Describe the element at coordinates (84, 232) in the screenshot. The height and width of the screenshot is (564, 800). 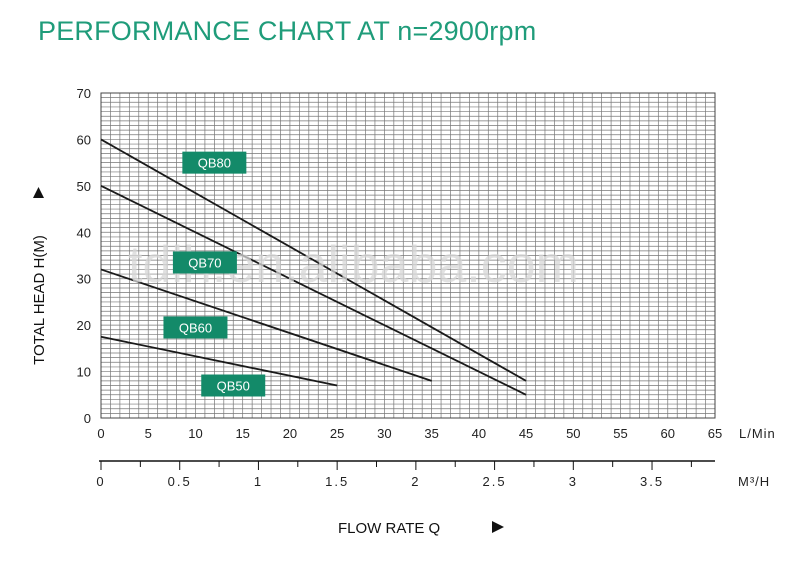
I see `y-tick-label: 40` at that location.